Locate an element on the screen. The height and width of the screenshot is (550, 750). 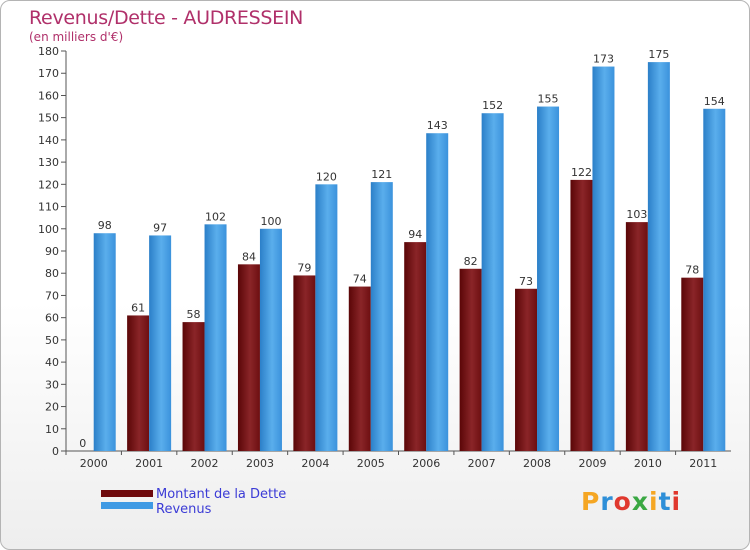
y-tick-label: 100 is located at coordinates (48, 229).